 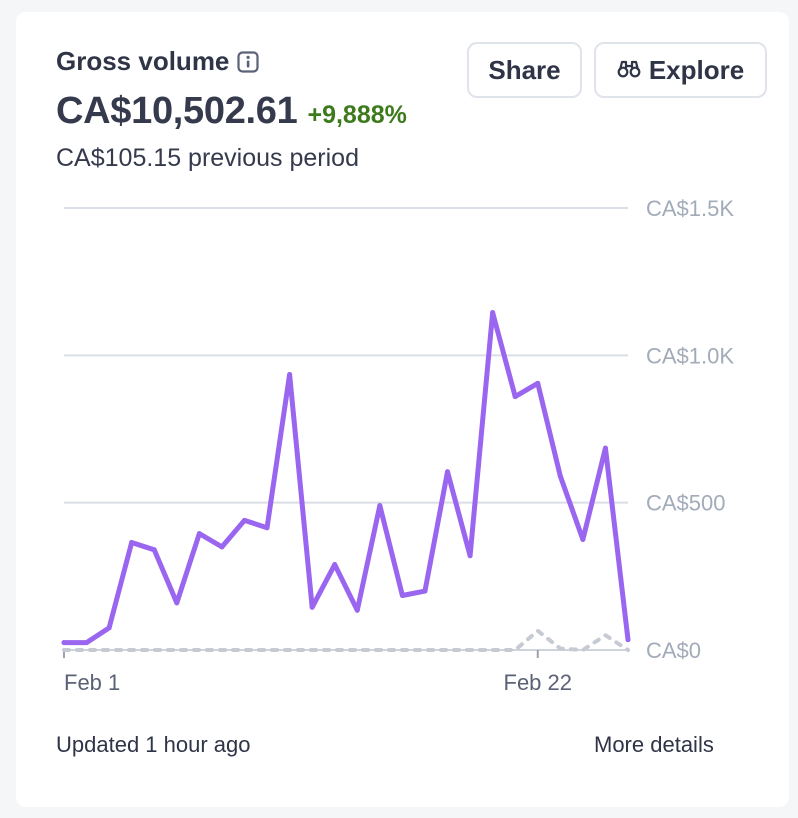 What do you see at coordinates (629, 70) in the screenshot?
I see `binoculars-icon` at bounding box center [629, 70].